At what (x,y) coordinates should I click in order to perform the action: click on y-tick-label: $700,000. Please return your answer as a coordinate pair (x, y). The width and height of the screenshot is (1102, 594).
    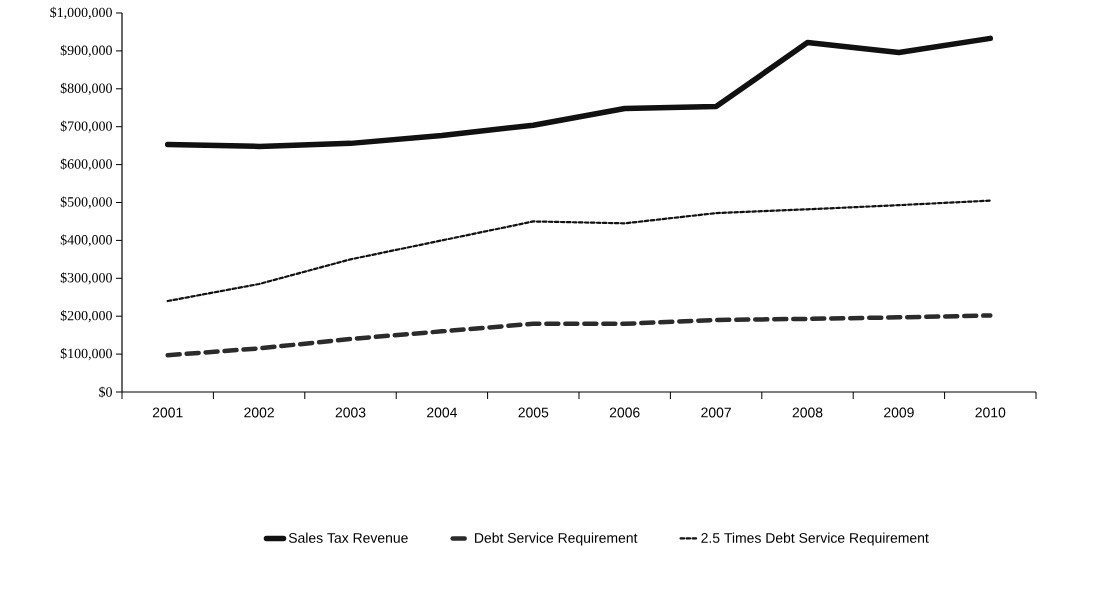
    Looking at the image, I should click on (86, 126).